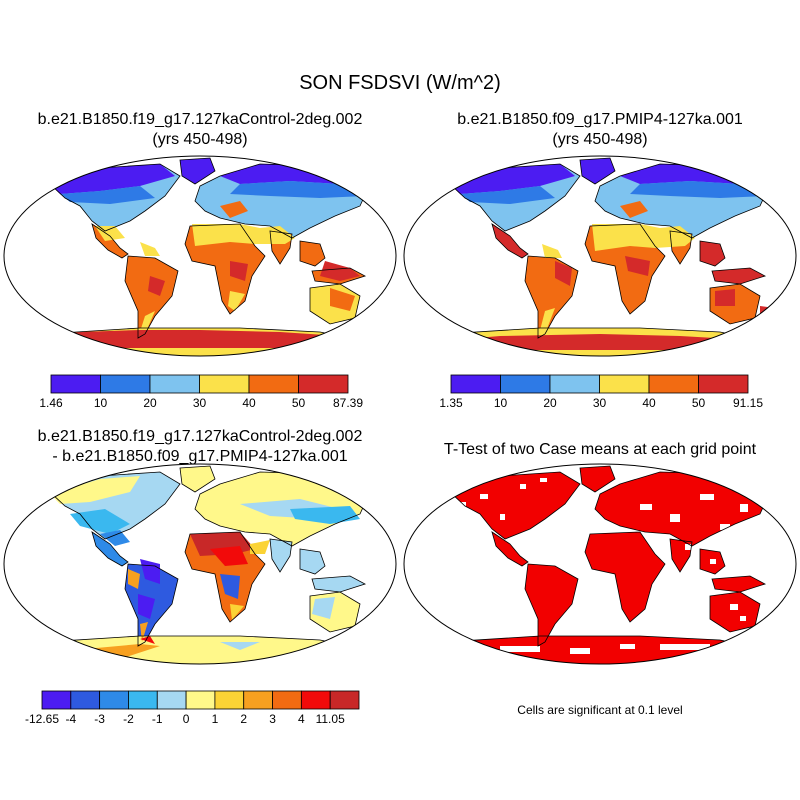  I want to click on figure-title: SON FSDSVI (W/m^2), so click(400, 83).